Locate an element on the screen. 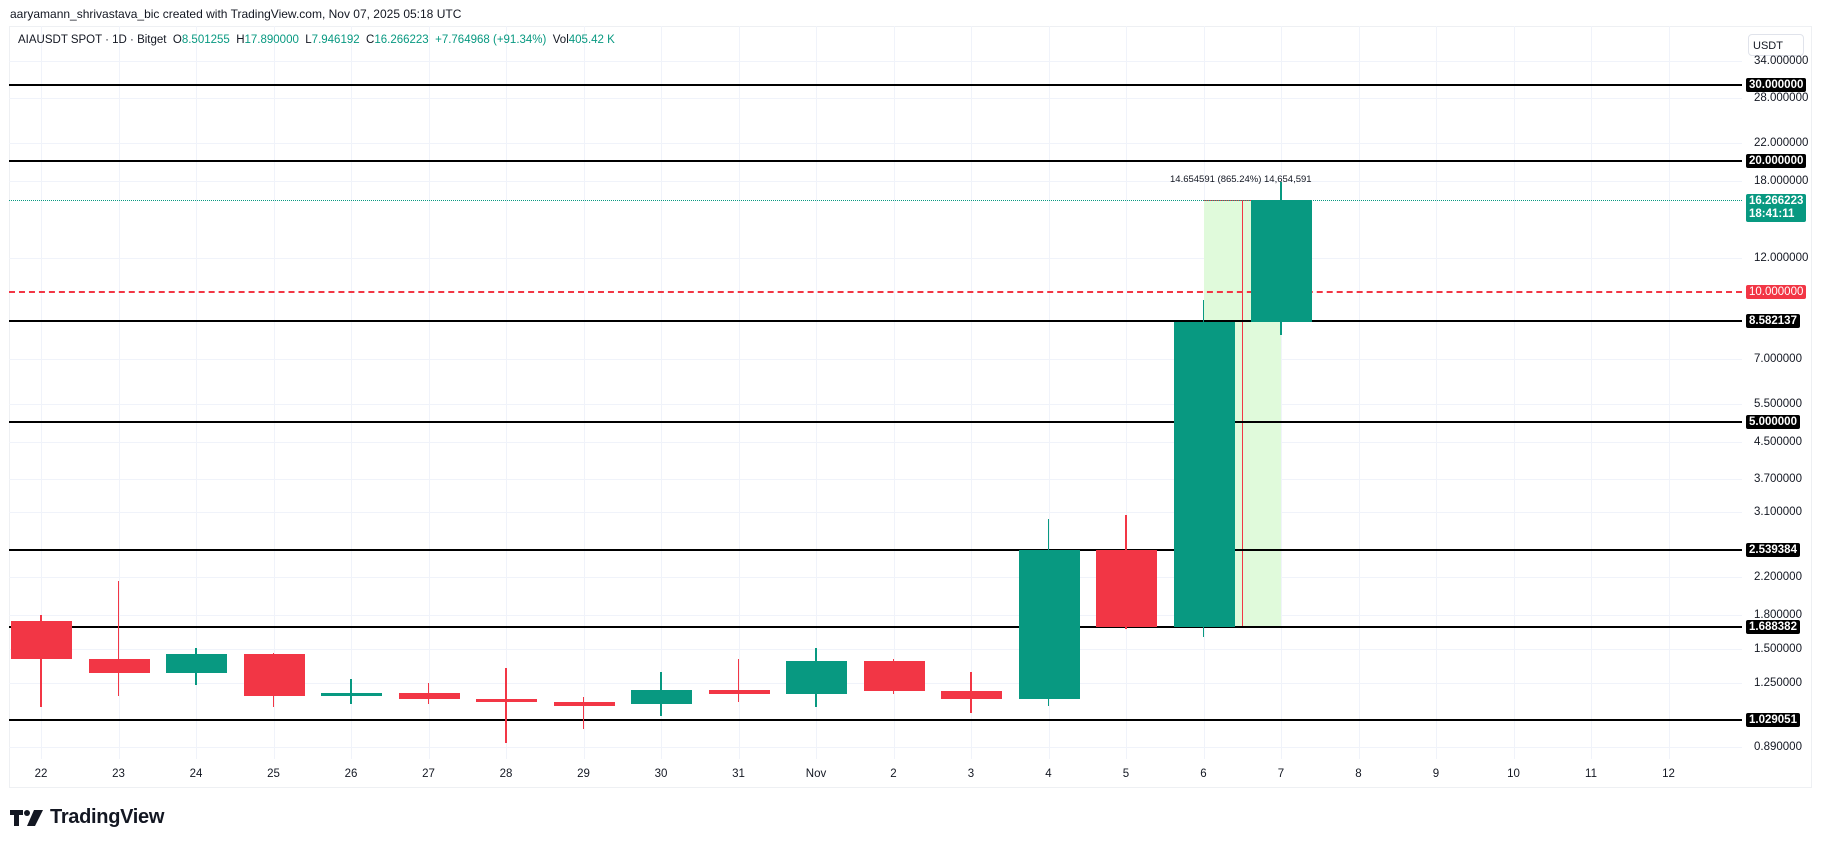 The image size is (1825, 849). tradingview-logo: TradingView is located at coordinates (87, 817).